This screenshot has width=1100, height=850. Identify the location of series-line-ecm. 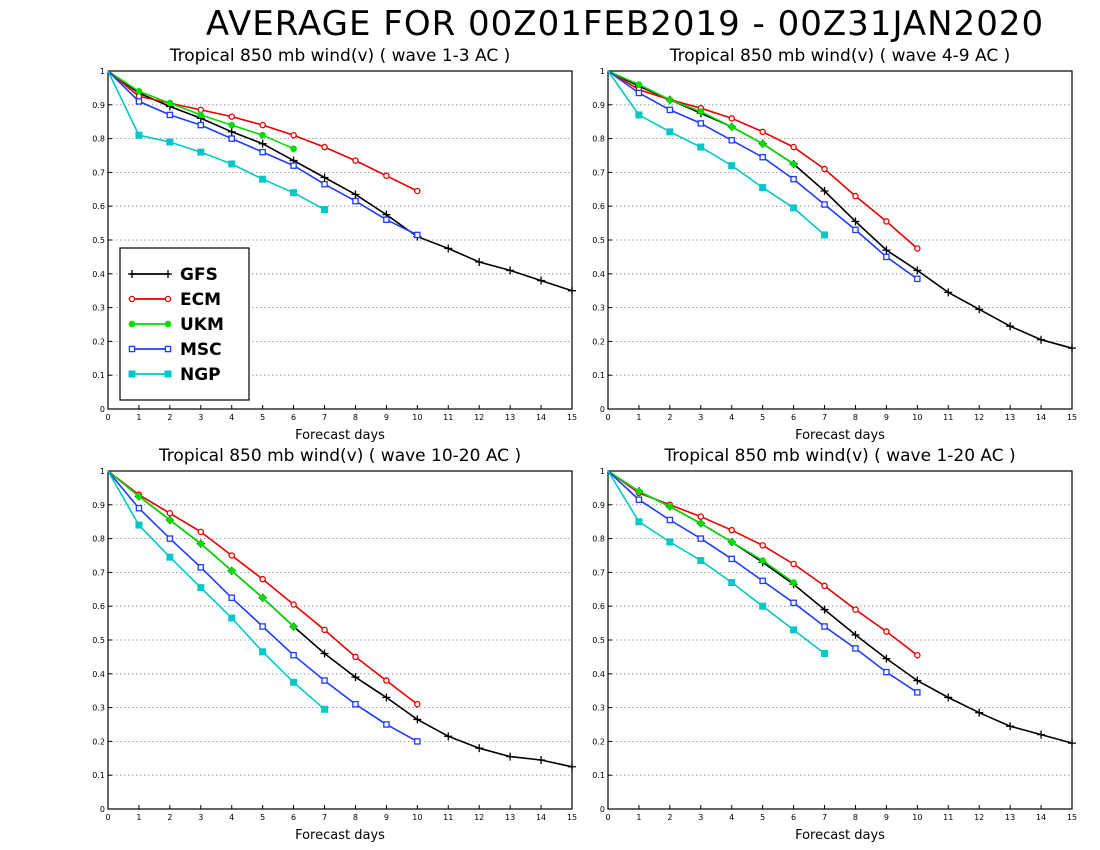
(262, 587).